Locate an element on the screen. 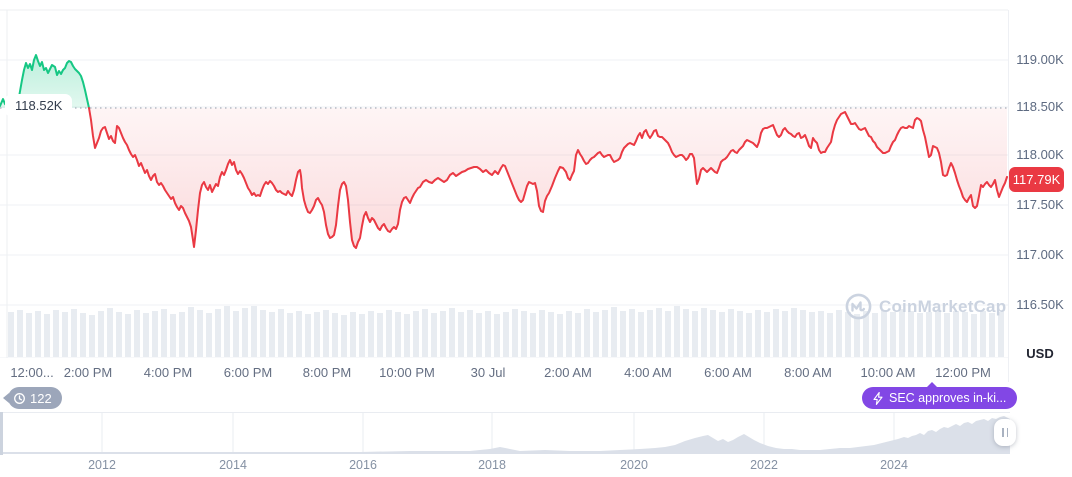  history-minimap is located at coordinates (505, 434).